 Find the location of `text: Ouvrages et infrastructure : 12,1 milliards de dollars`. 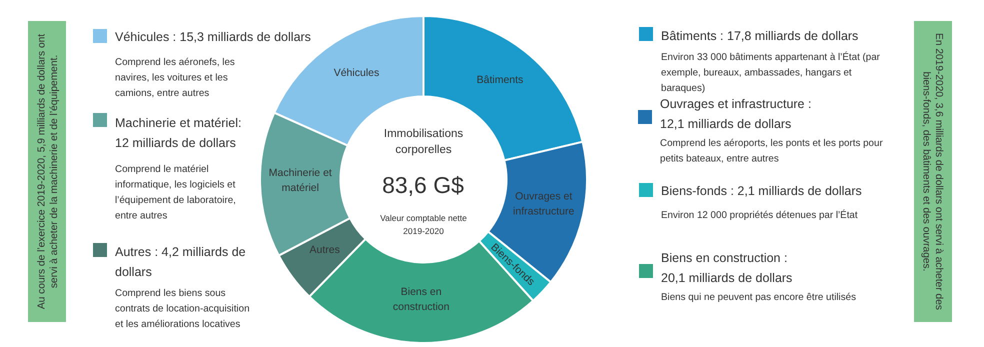

text: Ouvrages et infrastructure : 12,1 milliards de dollars is located at coordinates (736, 114).